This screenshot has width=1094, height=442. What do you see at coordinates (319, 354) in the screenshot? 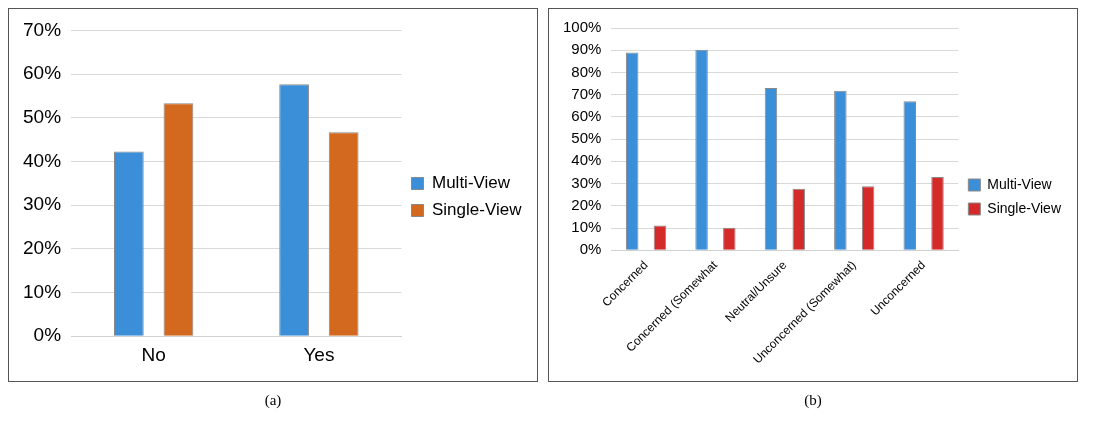
I see `x-tick-label: Yes` at bounding box center [319, 354].